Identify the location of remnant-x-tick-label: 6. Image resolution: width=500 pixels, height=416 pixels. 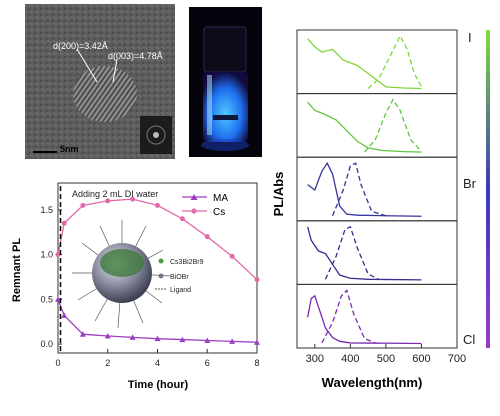
(207, 363).